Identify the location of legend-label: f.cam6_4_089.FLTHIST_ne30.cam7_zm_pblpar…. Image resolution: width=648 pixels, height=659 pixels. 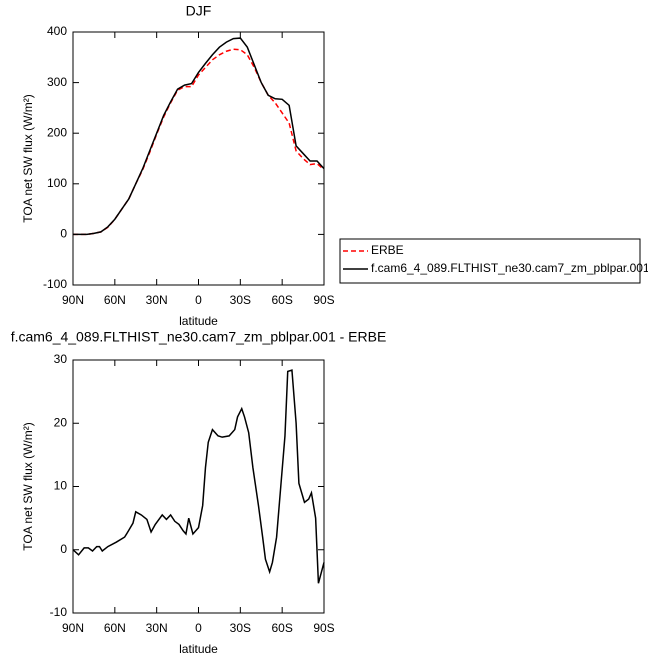
(509, 268).